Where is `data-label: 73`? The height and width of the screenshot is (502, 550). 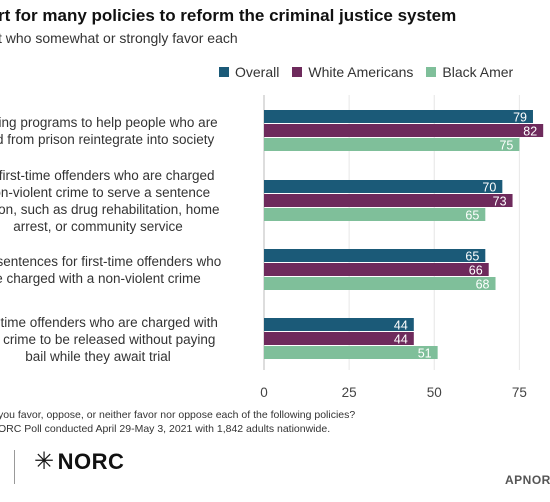
data-label: 73 is located at coordinates (500, 202).